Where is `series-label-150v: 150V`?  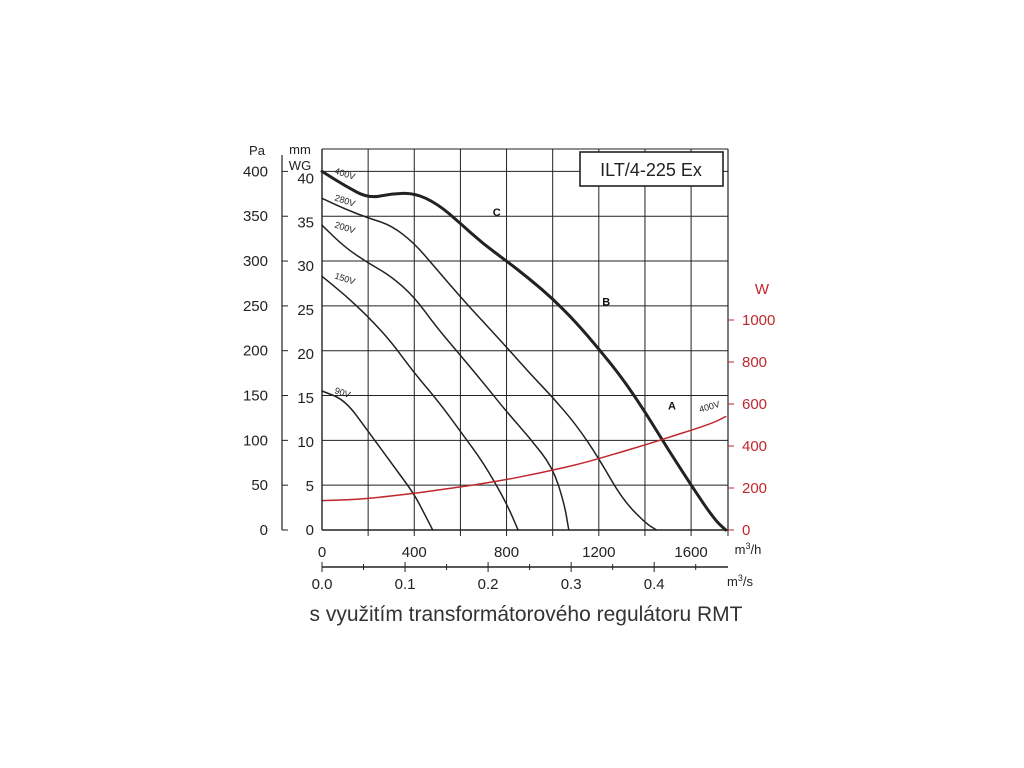 series-label-150v: 150V is located at coordinates (344, 279).